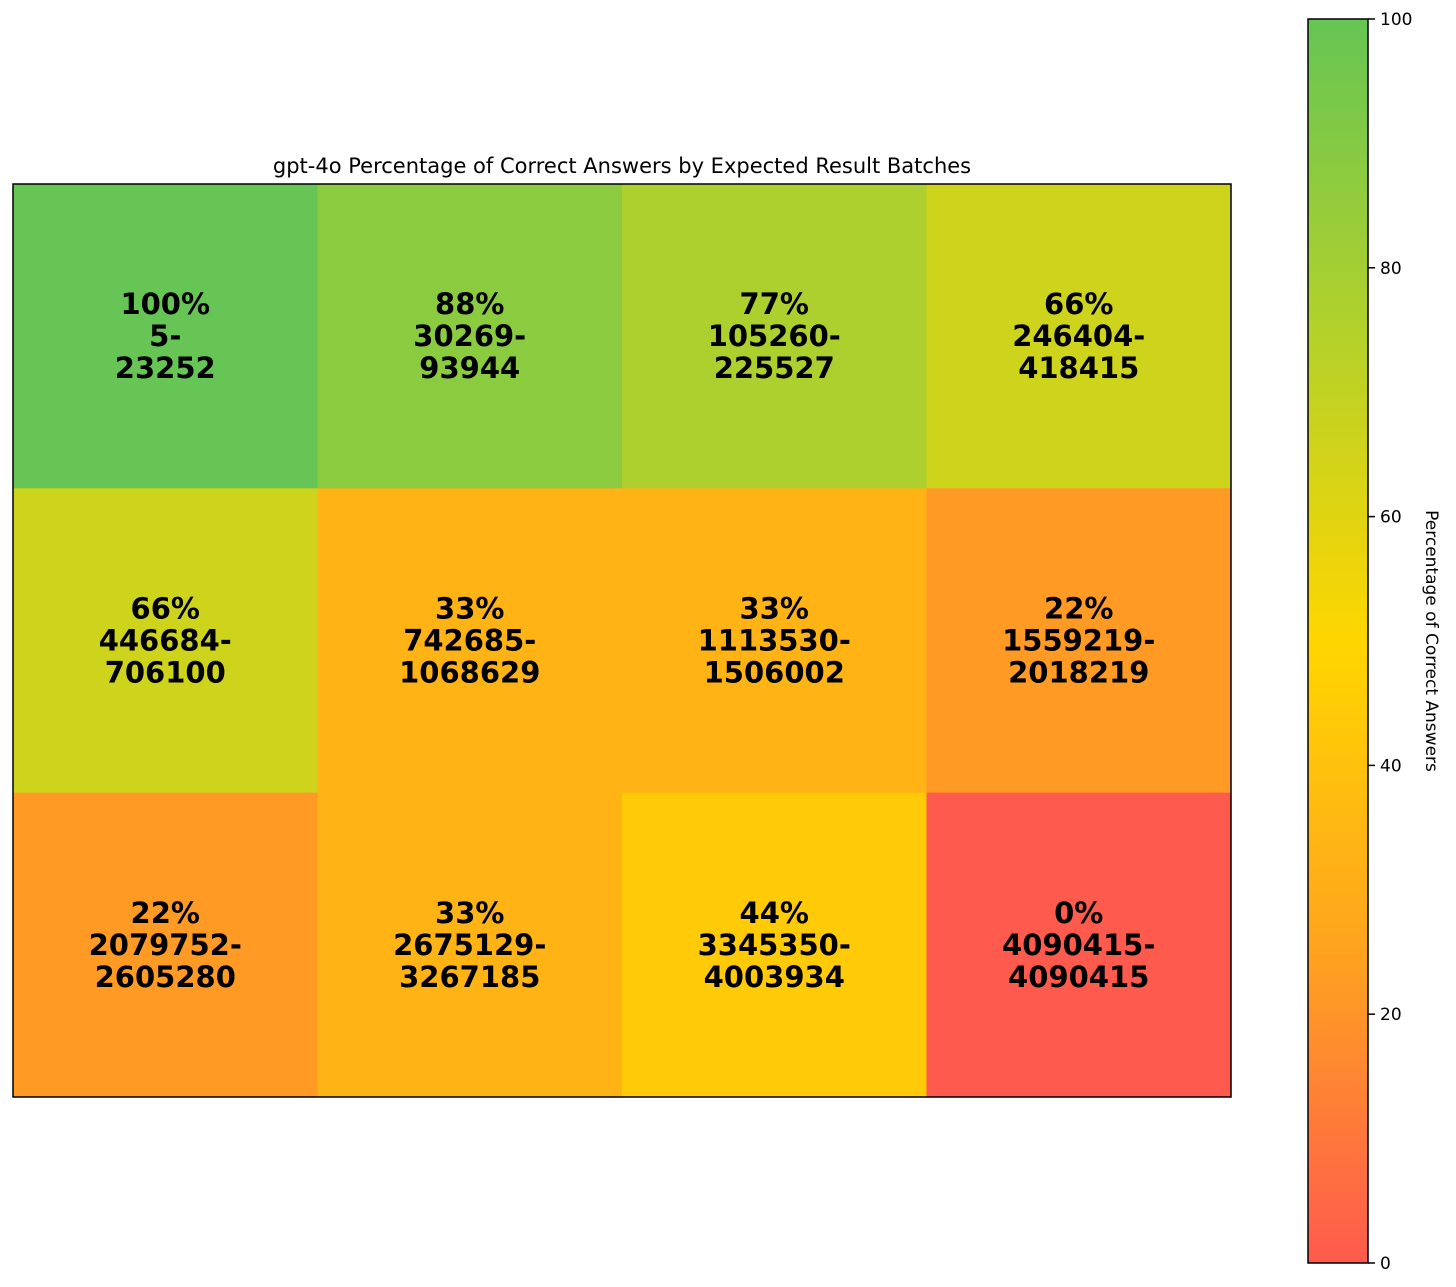 The height and width of the screenshot is (1287, 1456). I want to click on colorbar-ticks: 0 20 40 60 80 100, so click(1390, 642).